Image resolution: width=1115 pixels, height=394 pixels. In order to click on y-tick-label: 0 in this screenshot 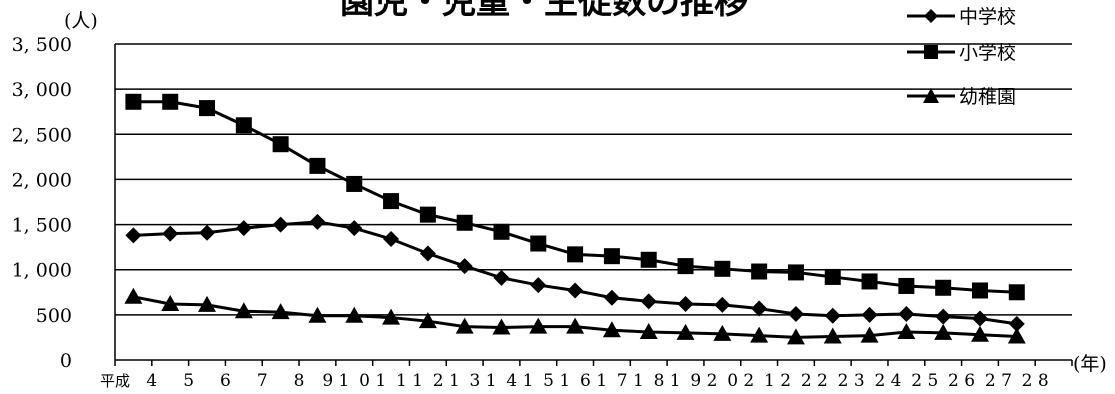, I will do `click(66, 361)`.